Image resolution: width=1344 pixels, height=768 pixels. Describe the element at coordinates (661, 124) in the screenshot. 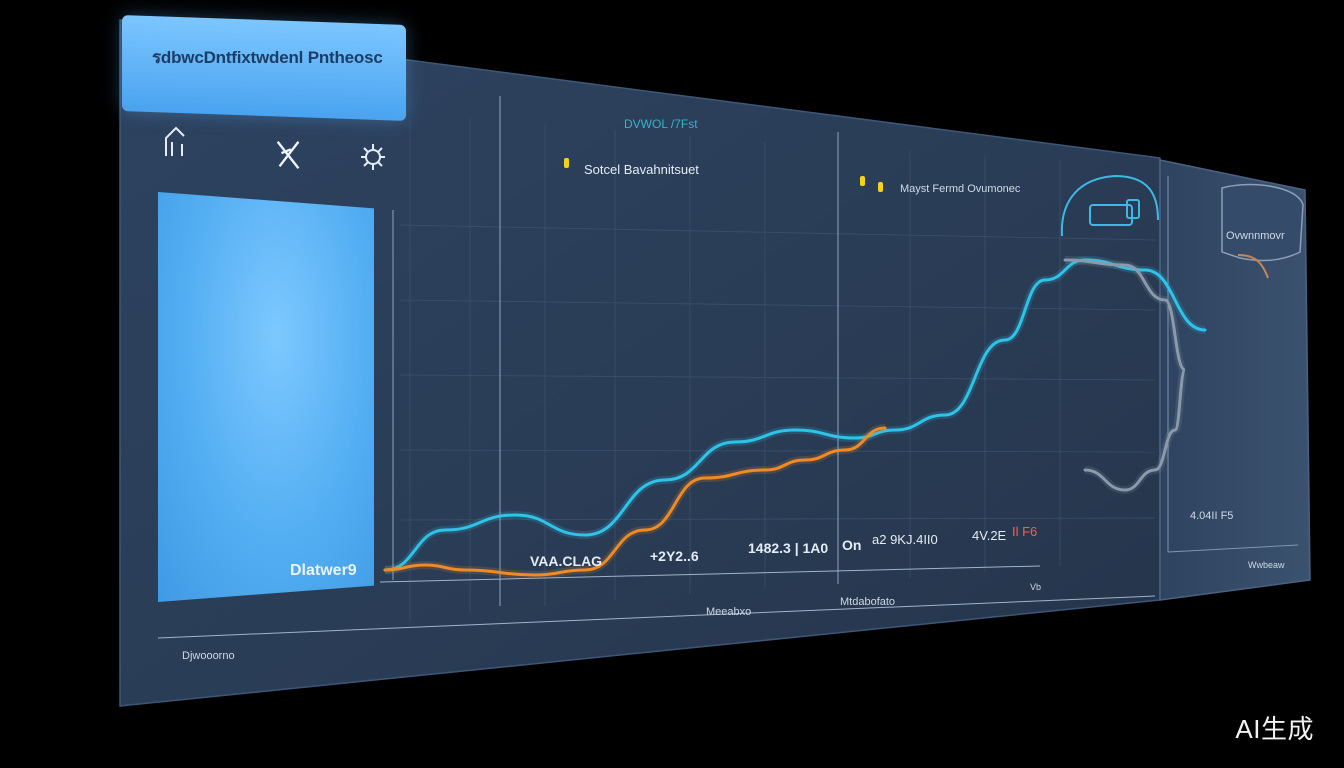

I see `chart-caption: DVWOL /7Fst` at that location.